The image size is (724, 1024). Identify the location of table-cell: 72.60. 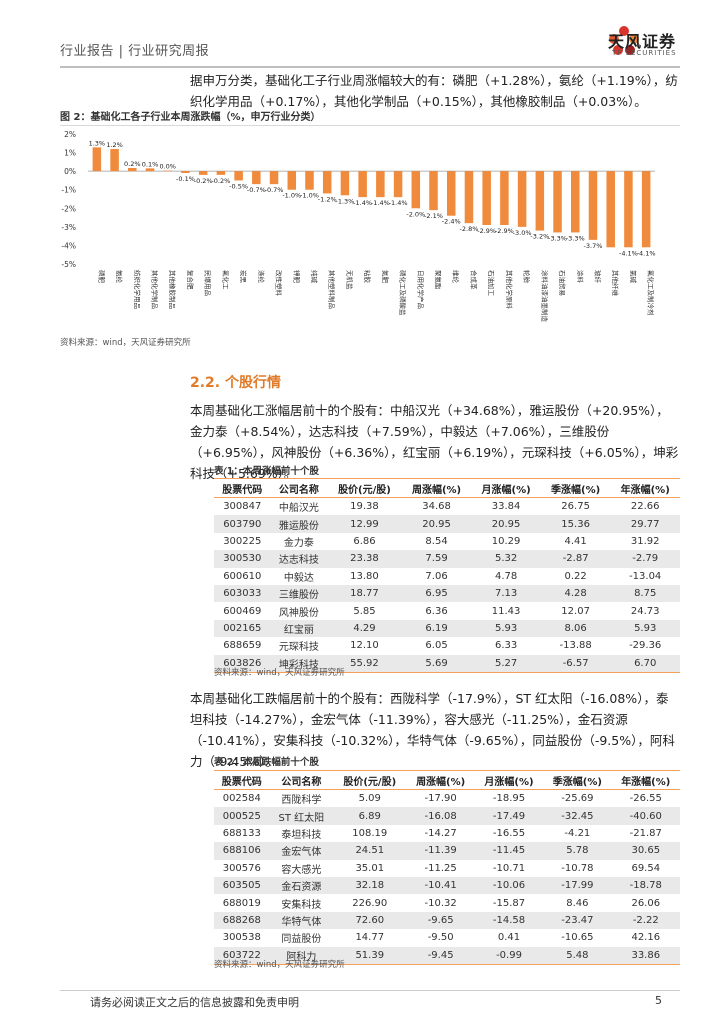
(370, 920).